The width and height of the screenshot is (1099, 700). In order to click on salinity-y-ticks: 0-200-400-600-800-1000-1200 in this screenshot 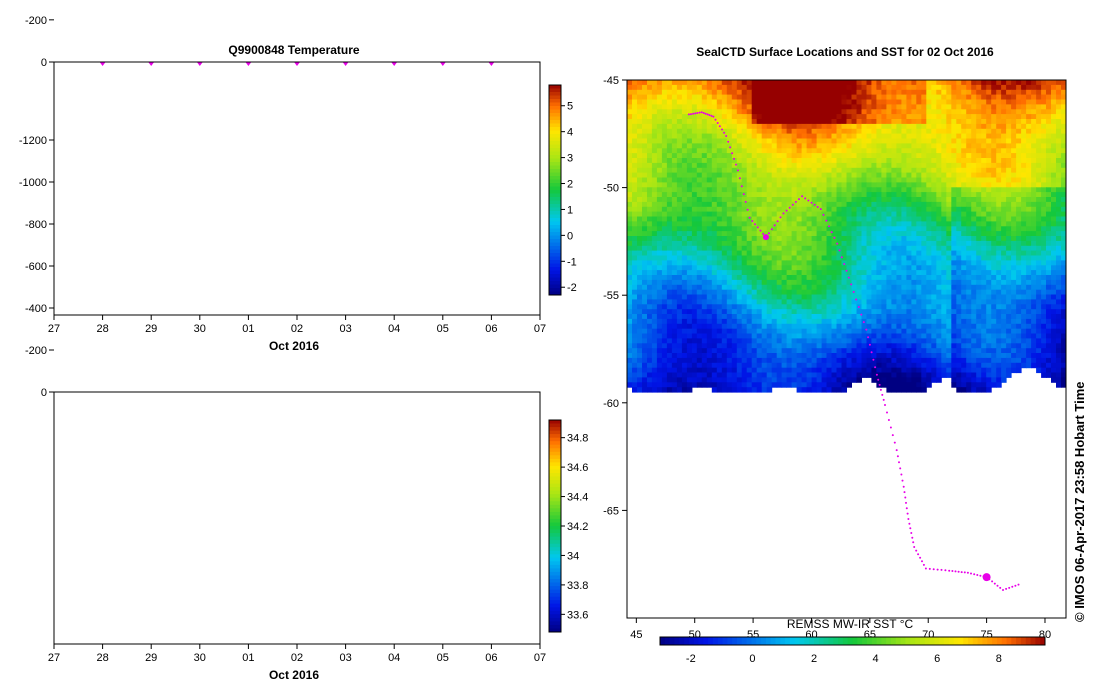, I will do `click(36, 267)`.